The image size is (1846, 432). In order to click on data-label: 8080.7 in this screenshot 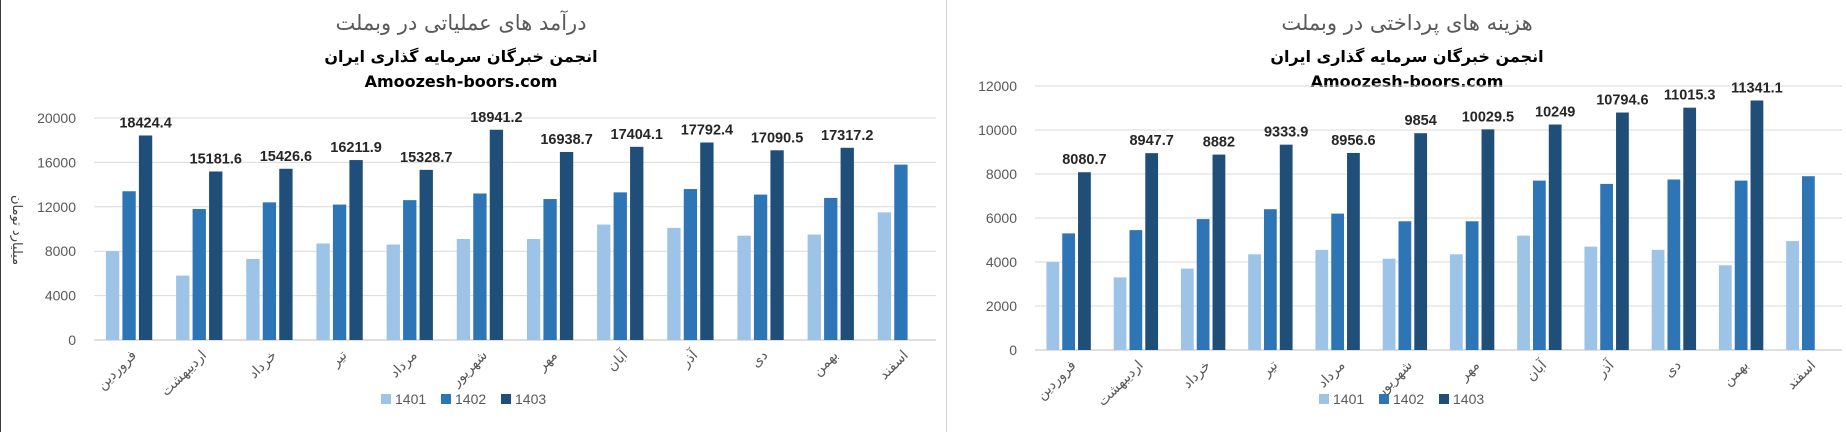, I will do `click(1084, 160)`.